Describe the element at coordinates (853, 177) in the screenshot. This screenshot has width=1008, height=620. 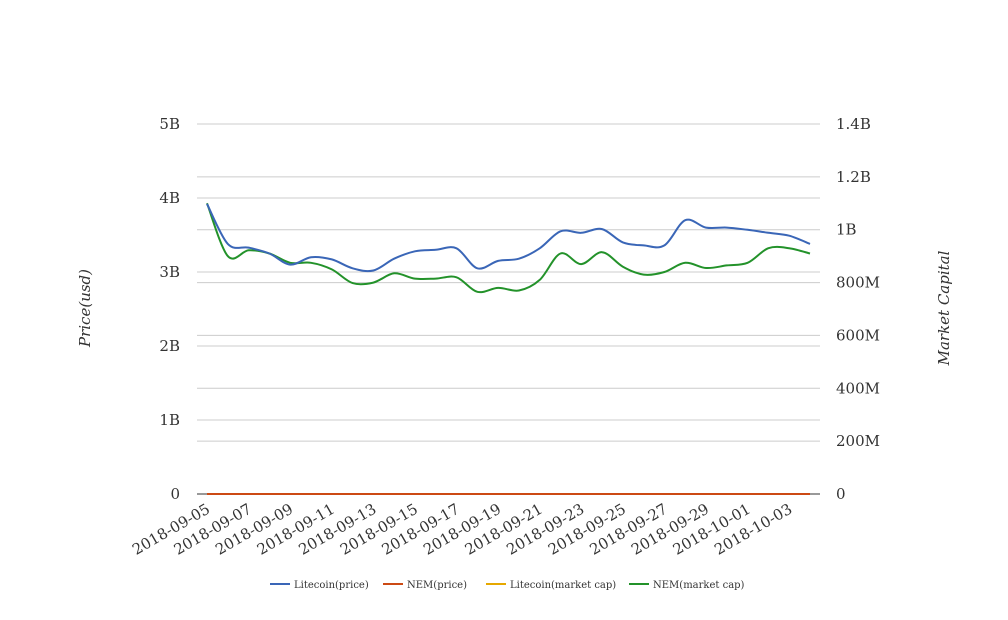
I see `y-right-tick-label: 1.2B` at that location.